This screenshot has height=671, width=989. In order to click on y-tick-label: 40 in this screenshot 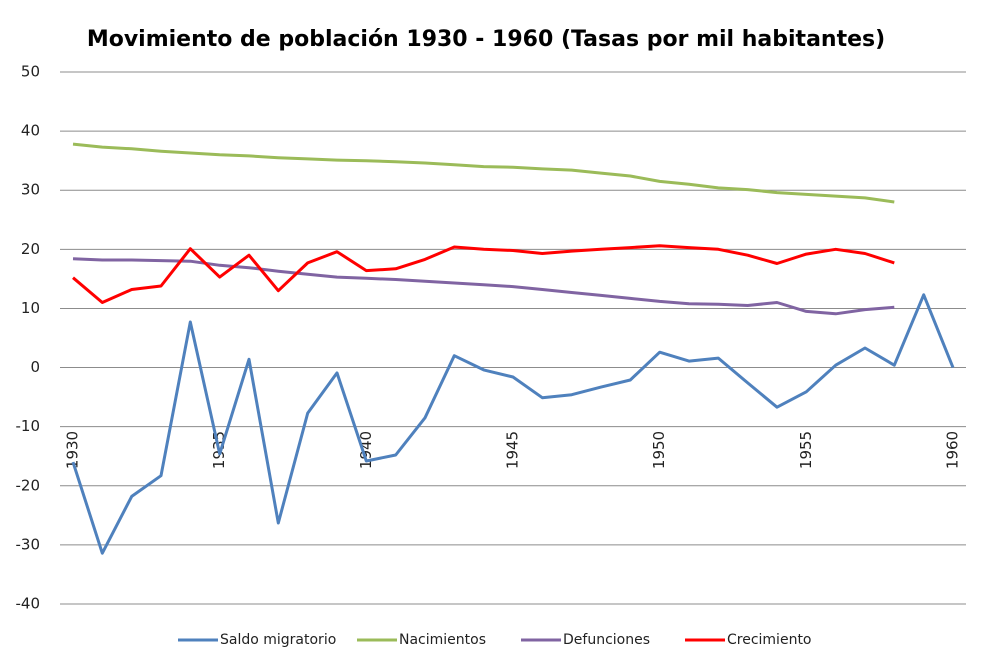, I will do `click(30, 131)`.